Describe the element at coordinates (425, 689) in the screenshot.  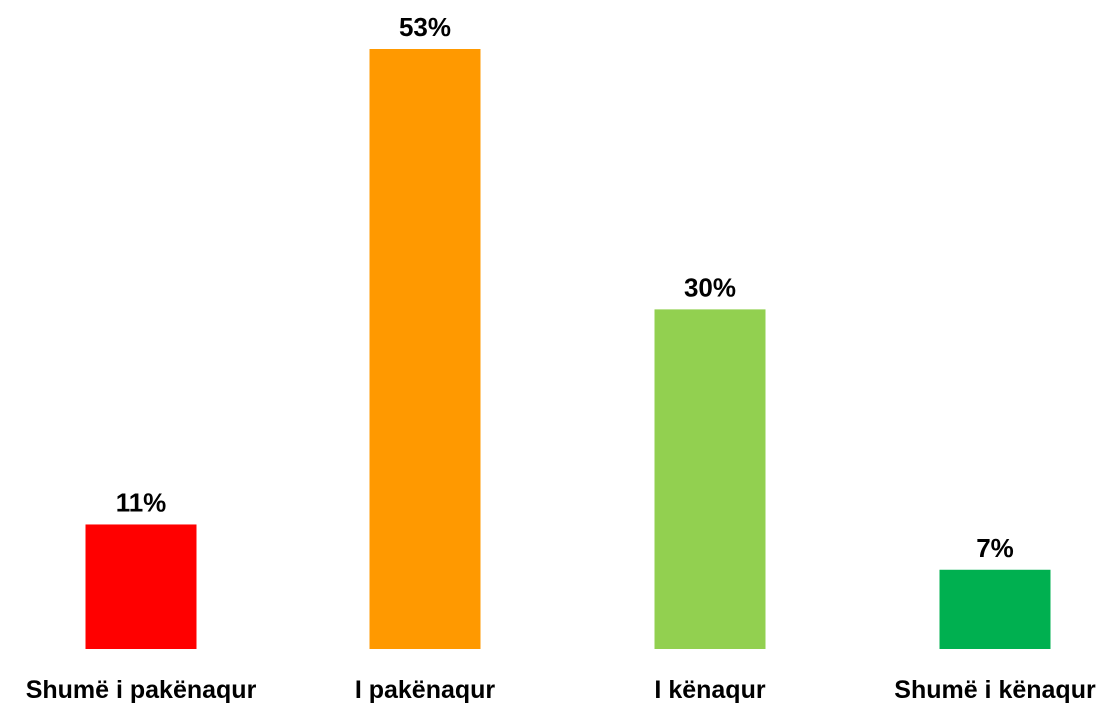
I see `category-label-2: I pakënaqur` at that location.